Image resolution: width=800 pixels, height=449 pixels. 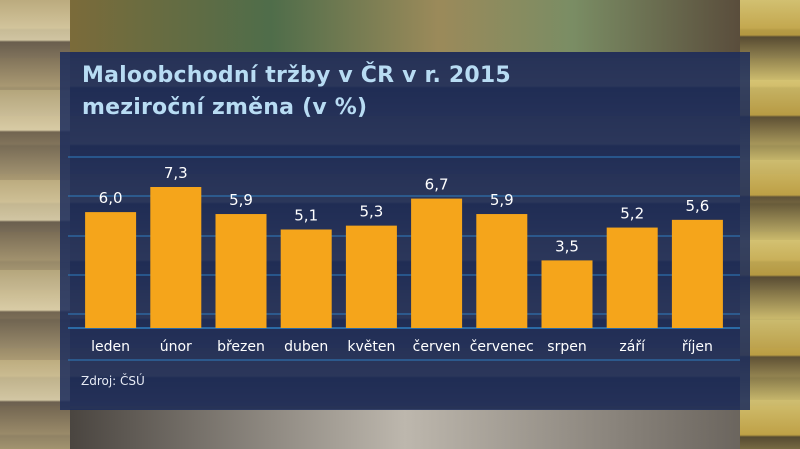 What do you see at coordinates (225, 107) in the screenshot?
I see `chart-title-line2: meziroční změna (v %)` at bounding box center [225, 107].